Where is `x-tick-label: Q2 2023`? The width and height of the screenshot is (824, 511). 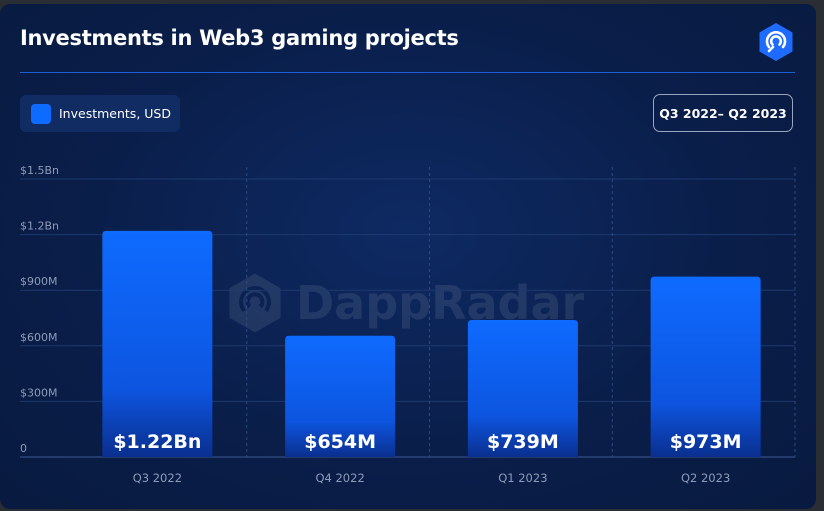 x-tick-label: Q2 2023 is located at coordinates (705, 478).